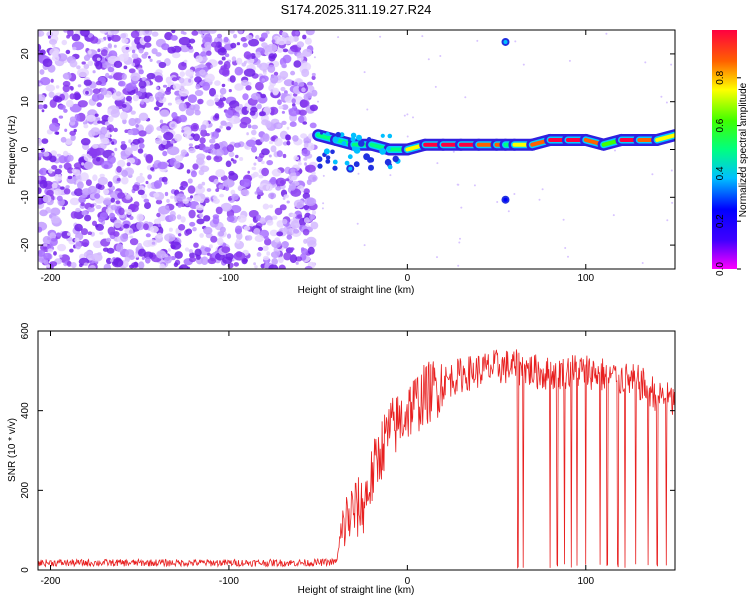  I want to click on band-core, so click(665, 137).